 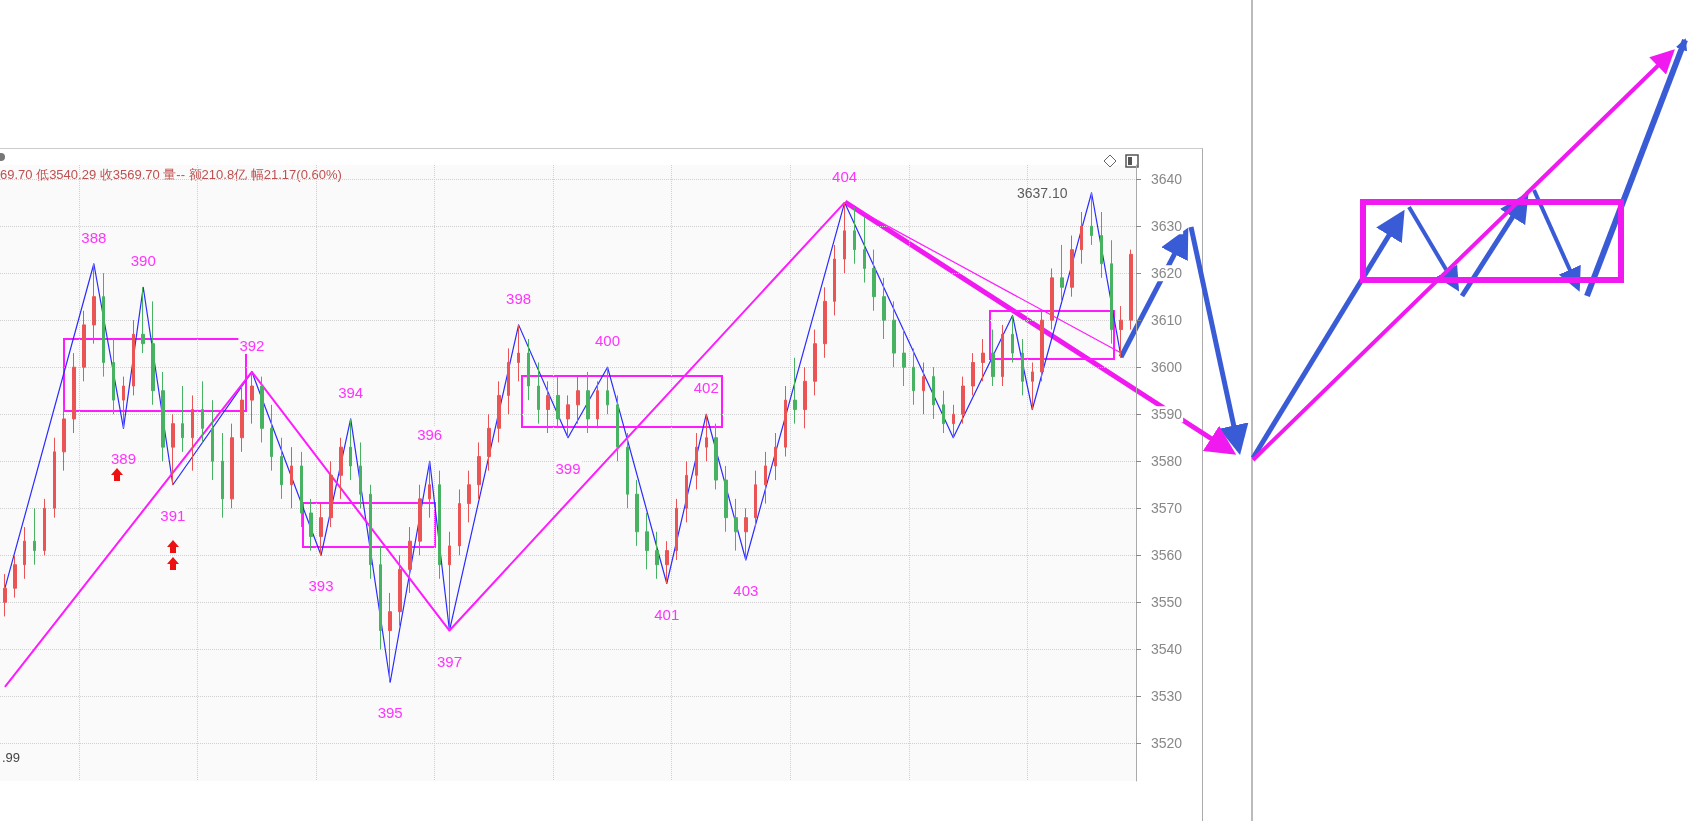 I want to click on y-tick-label: 3600, so click(x=1167, y=367).